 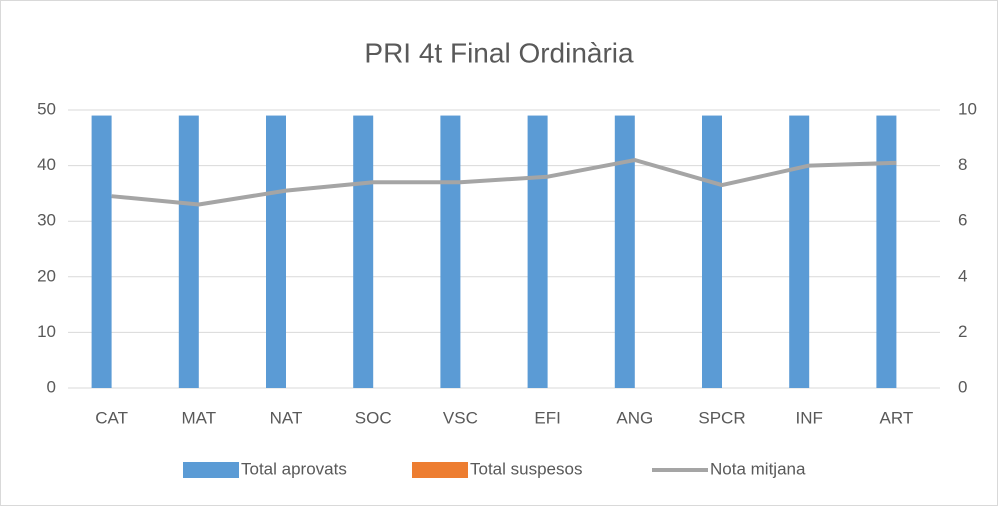 I want to click on y2-tick-label: 6, so click(x=962, y=220).